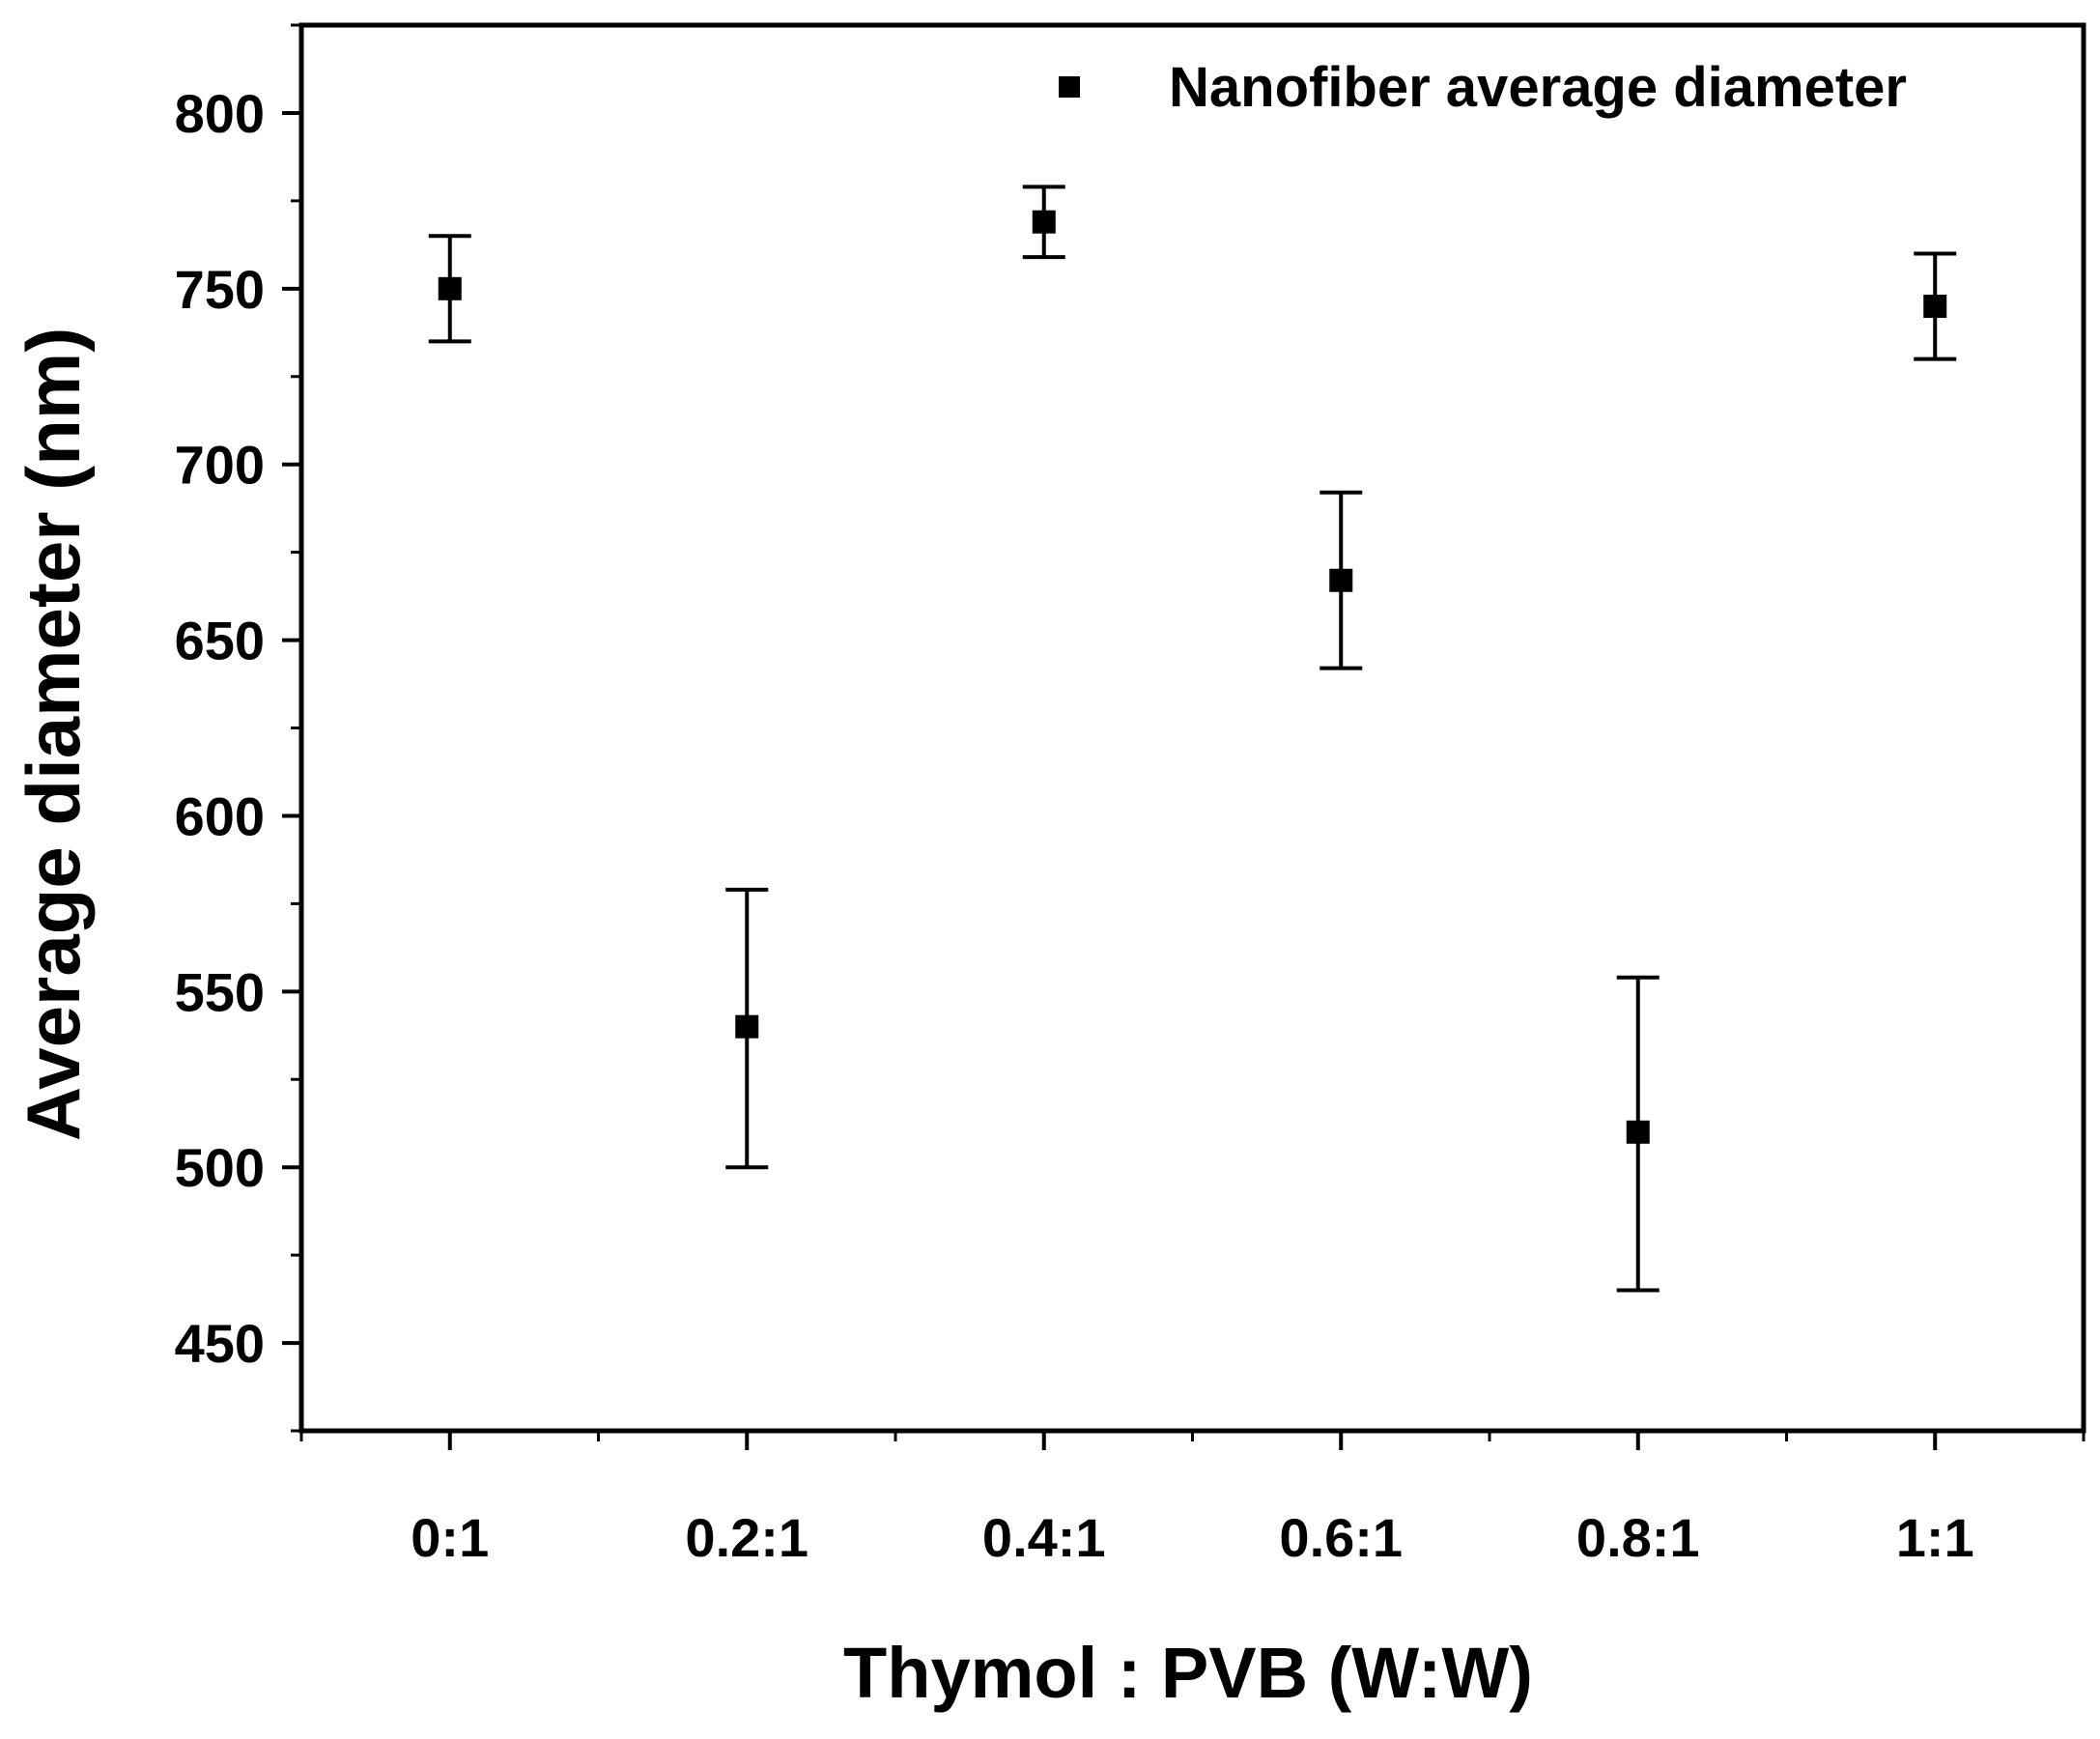 The height and width of the screenshot is (1739, 2100). Describe the element at coordinates (1188, 1673) in the screenshot. I see `x-axis-title: Thymol : PVB (W:W)` at that location.